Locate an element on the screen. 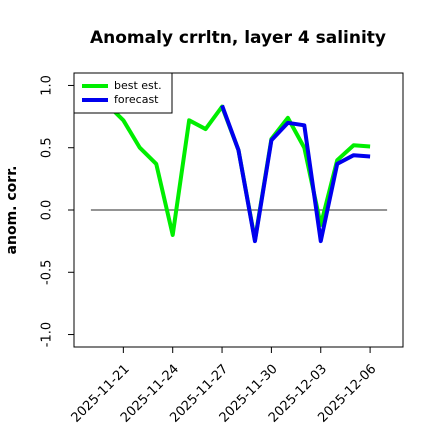  y-axis-label: anom. corr. is located at coordinates (12, 210).